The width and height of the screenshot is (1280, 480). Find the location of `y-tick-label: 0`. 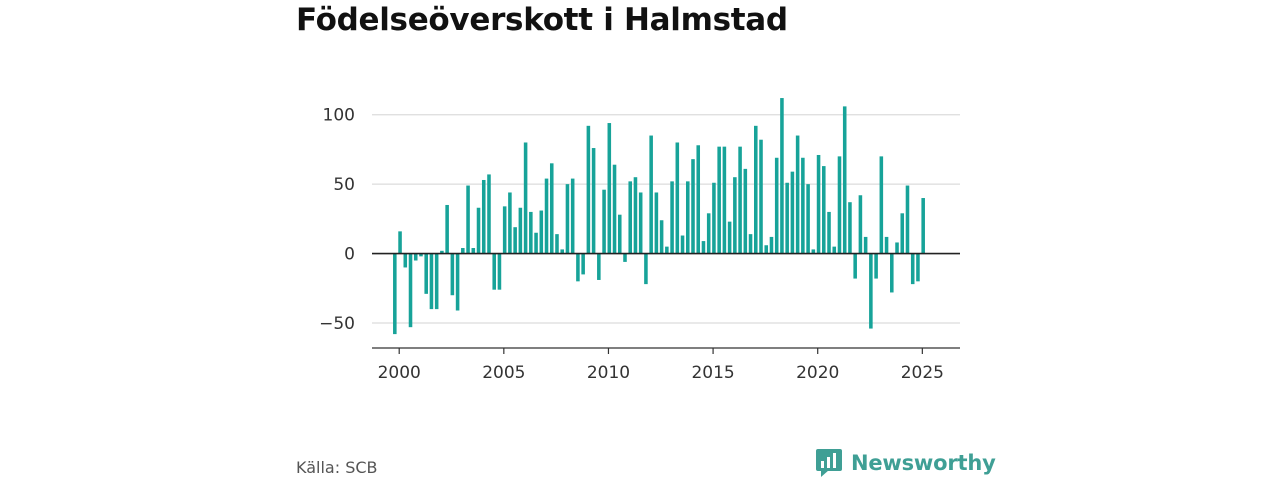

y-tick-label: 0 is located at coordinates (349, 255).